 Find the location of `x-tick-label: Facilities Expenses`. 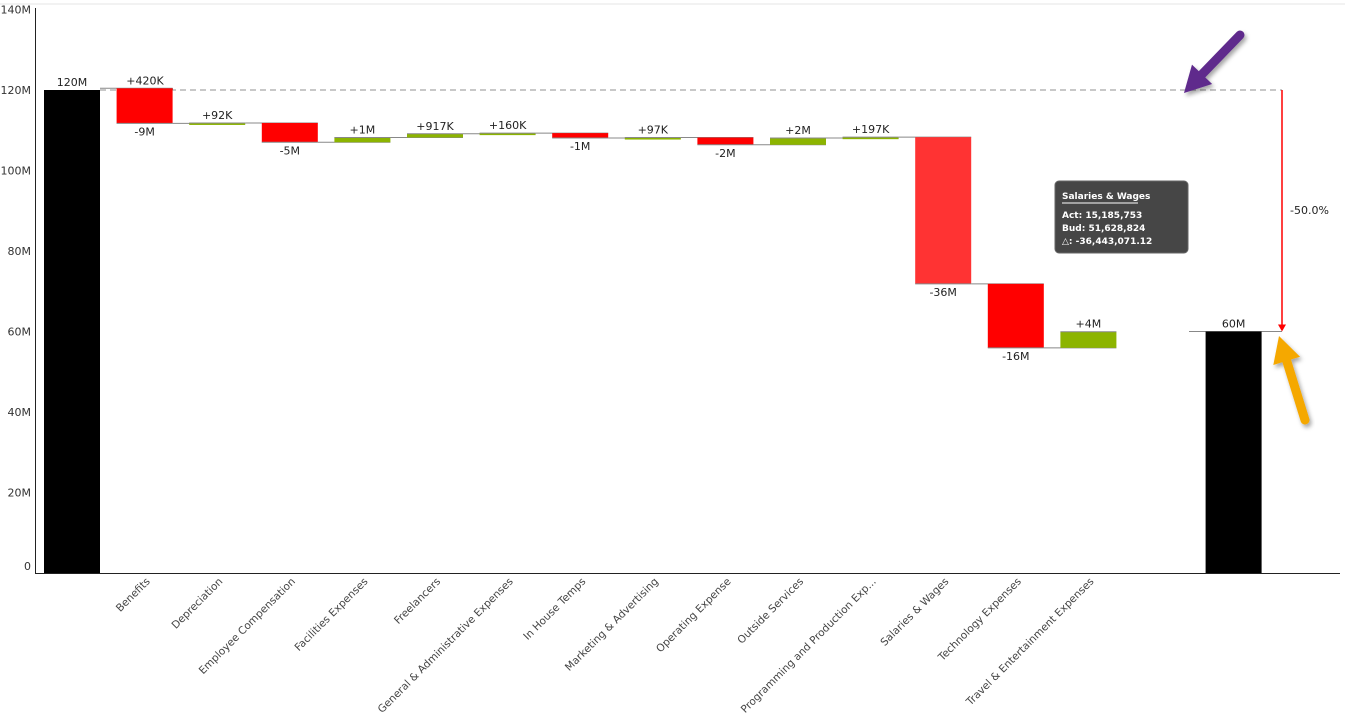

x-tick-label: Facilities Expenses is located at coordinates (331, 615).